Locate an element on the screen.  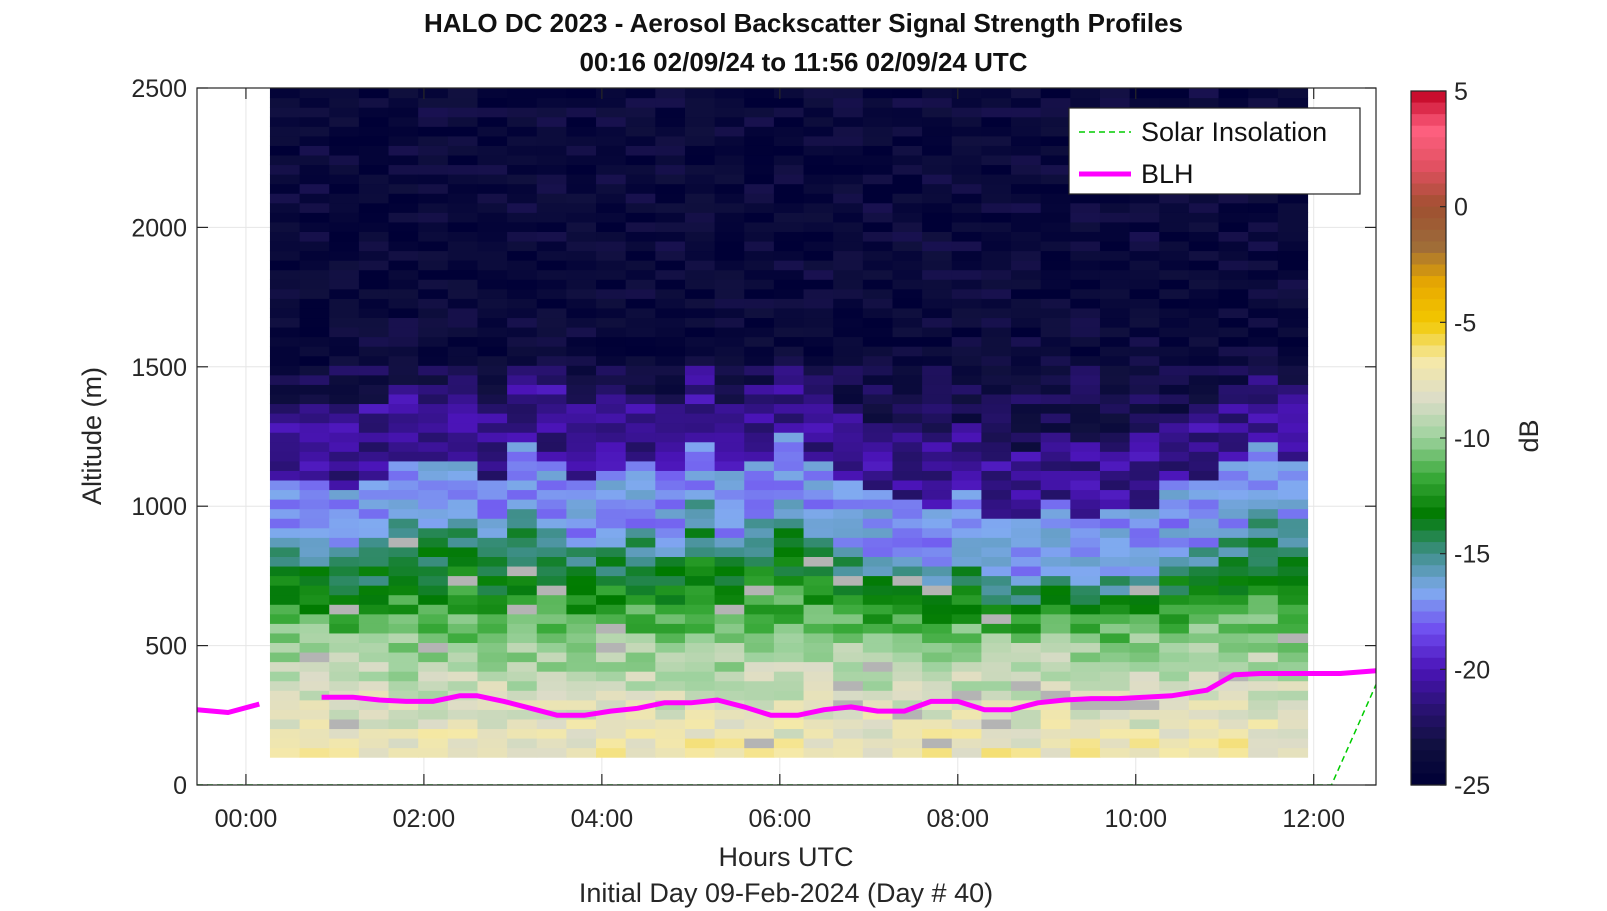
colorbar-segment is located at coordinates (1428, 421).